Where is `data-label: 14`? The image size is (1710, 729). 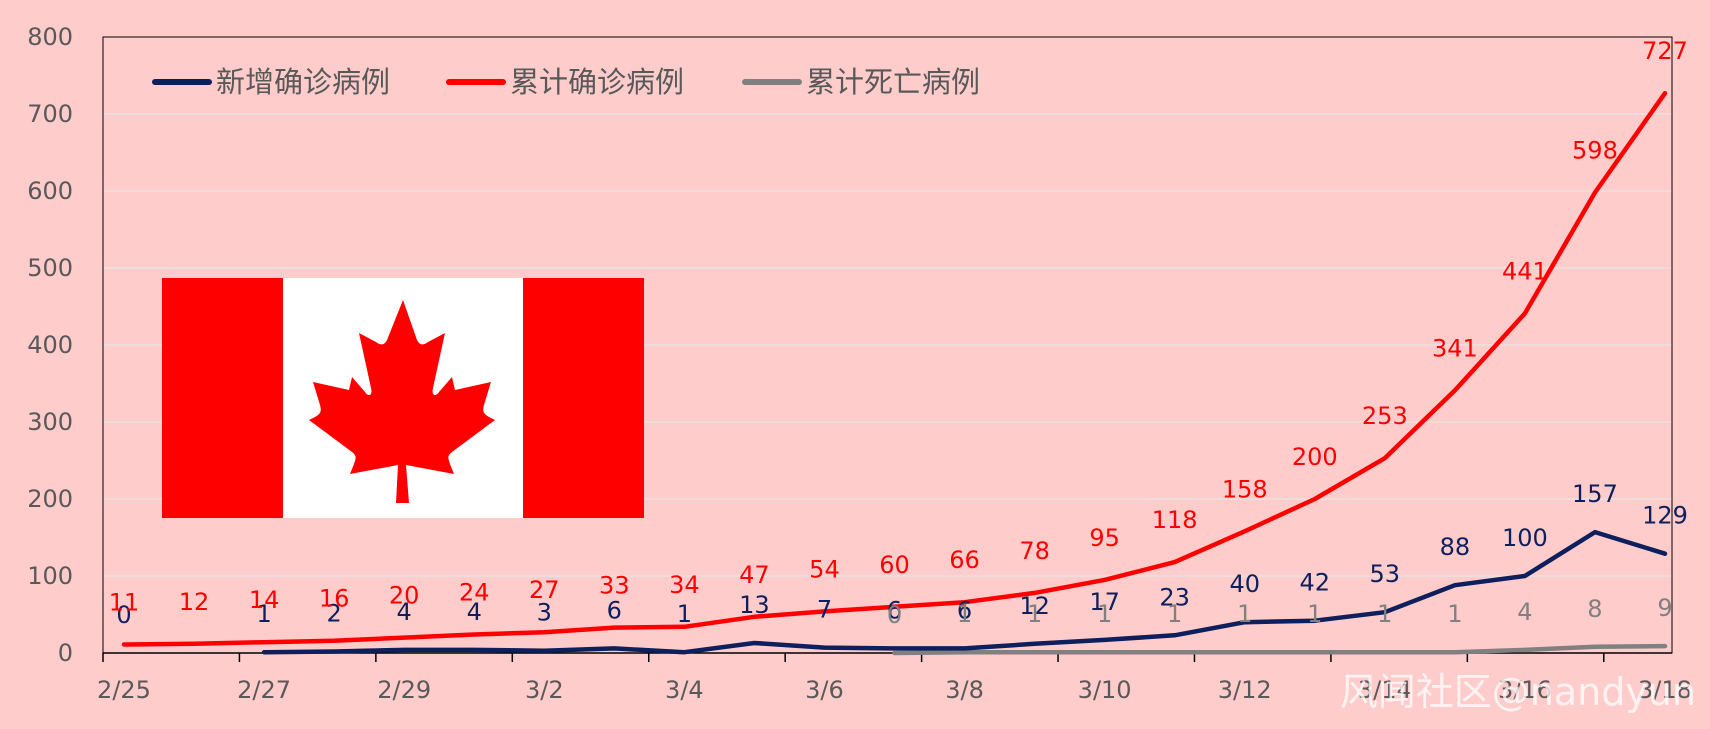
data-label: 14 is located at coordinates (264, 600).